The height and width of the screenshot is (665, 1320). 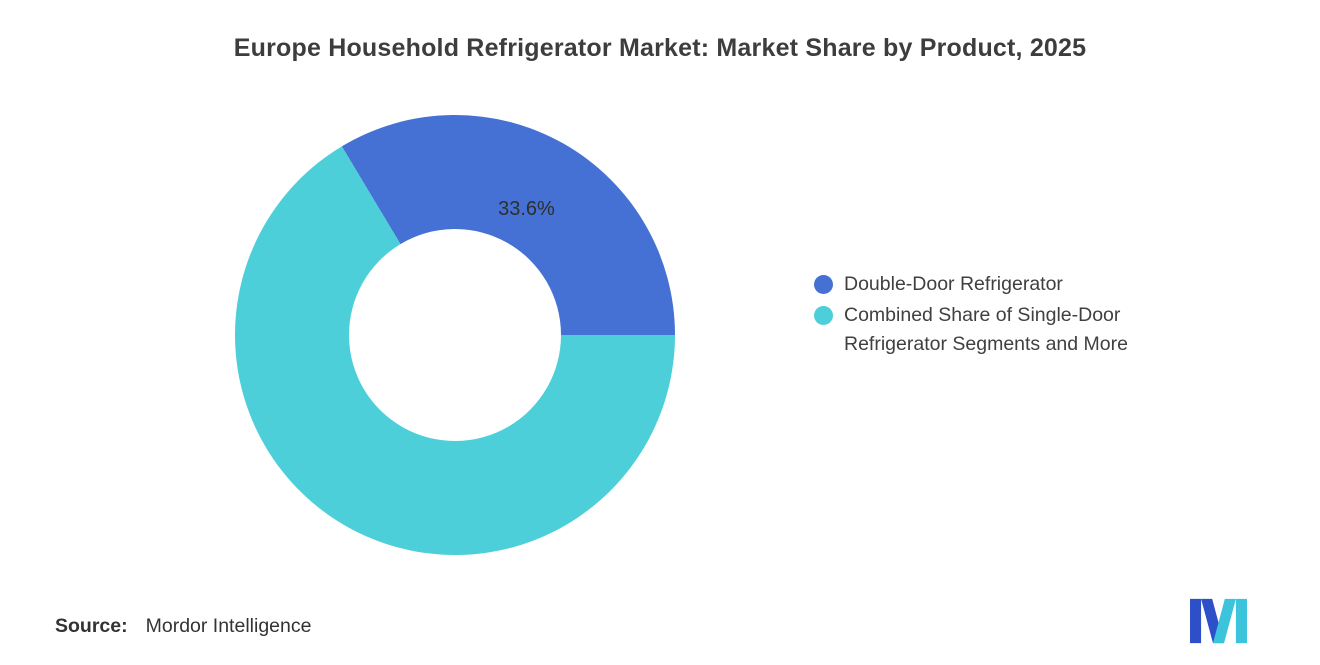 I want to click on legend-item-double-door: Double-Door Refrigerator, so click(x=994, y=284).